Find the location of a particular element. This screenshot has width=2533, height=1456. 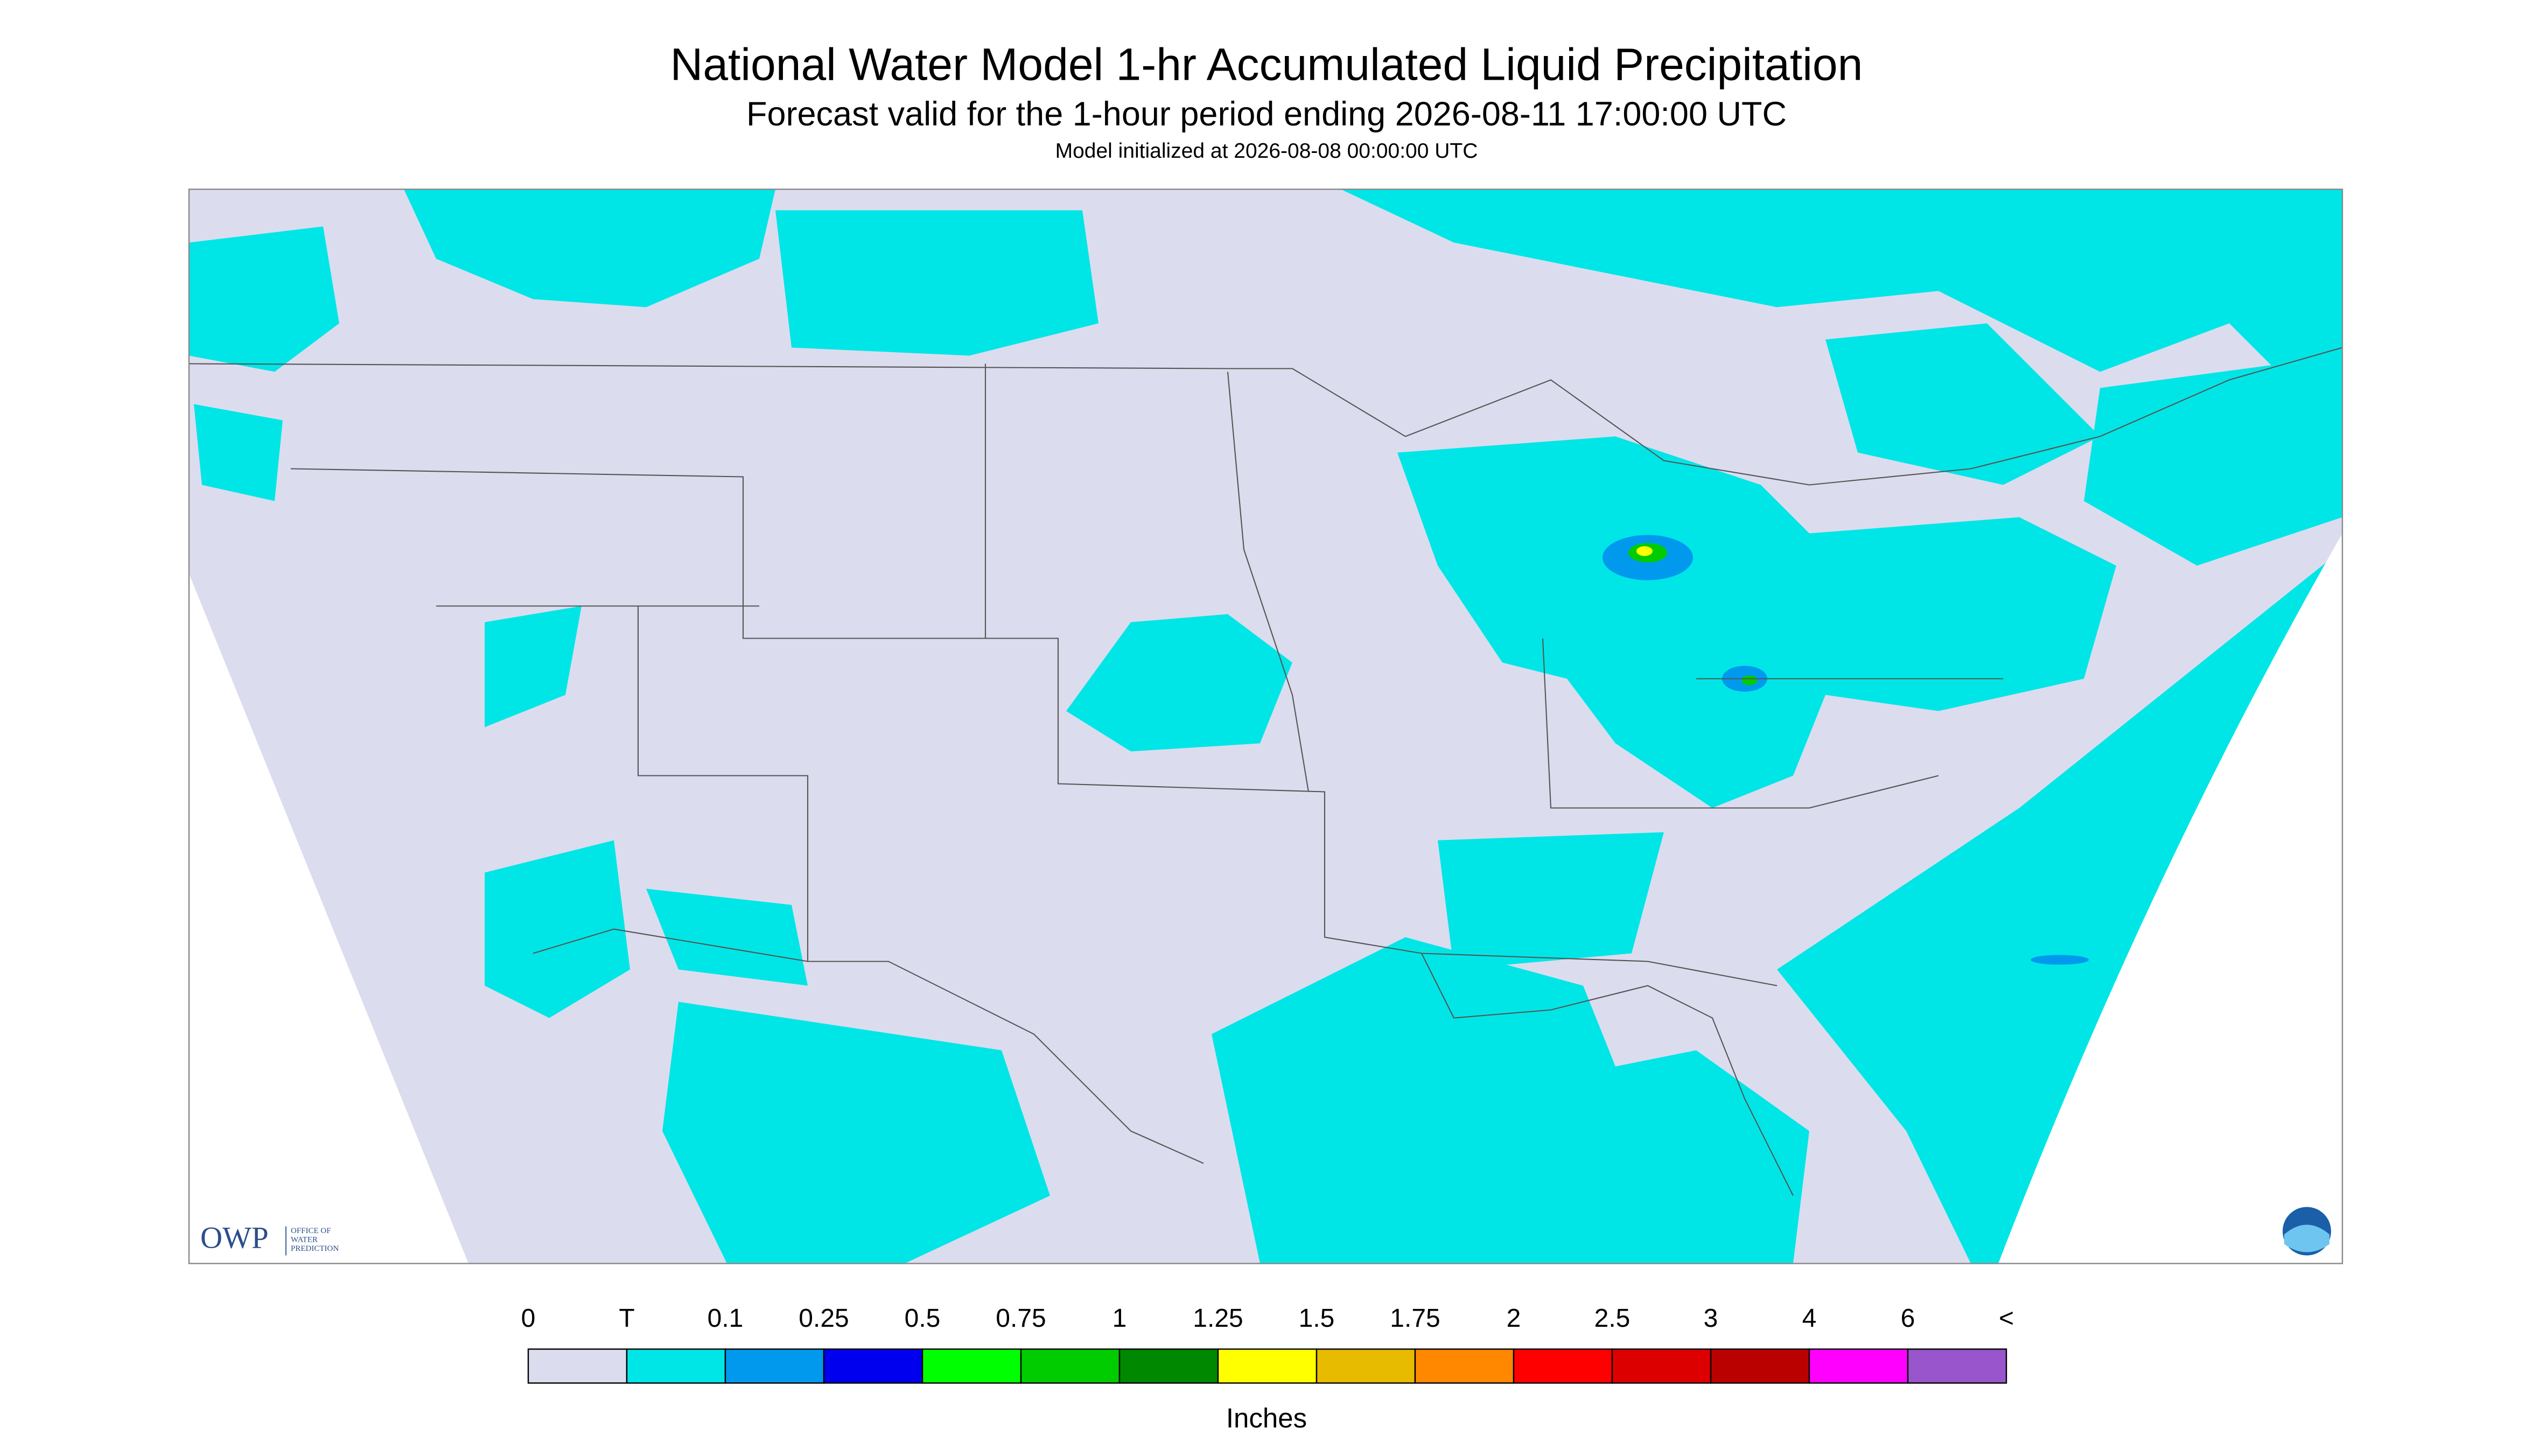

legend-label: 4 is located at coordinates (1810, 1318).